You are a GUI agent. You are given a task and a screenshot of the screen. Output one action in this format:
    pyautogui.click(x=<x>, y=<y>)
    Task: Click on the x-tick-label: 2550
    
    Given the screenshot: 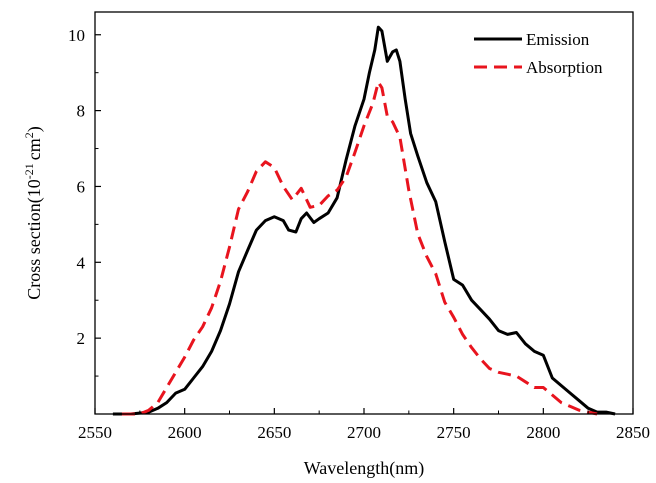 What is the action you would take?
    pyautogui.click(x=95, y=432)
    